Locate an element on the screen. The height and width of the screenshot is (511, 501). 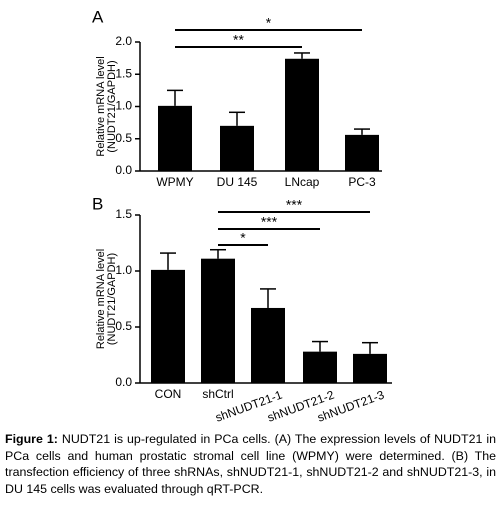
panel-label: A is located at coordinates (98, 16).